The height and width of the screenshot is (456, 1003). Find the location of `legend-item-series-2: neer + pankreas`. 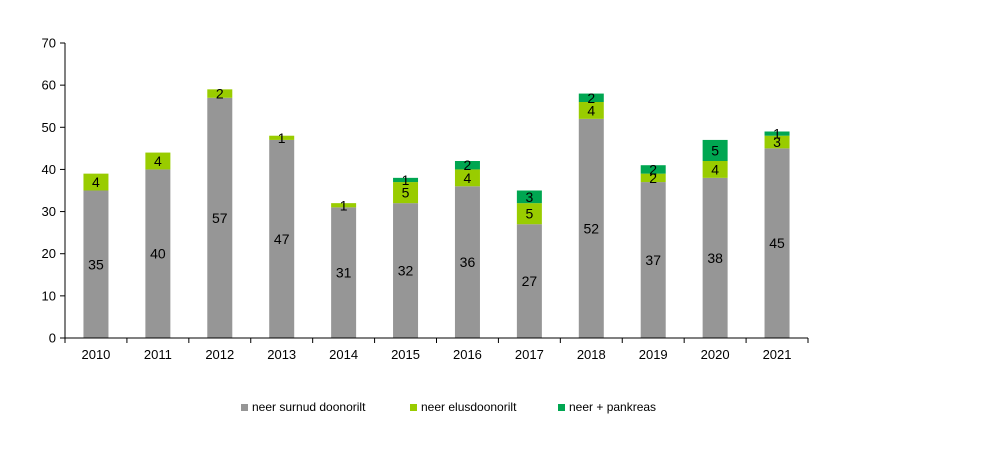

legend-item-series-2: neer + pankreas is located at coordinates (607, 407).